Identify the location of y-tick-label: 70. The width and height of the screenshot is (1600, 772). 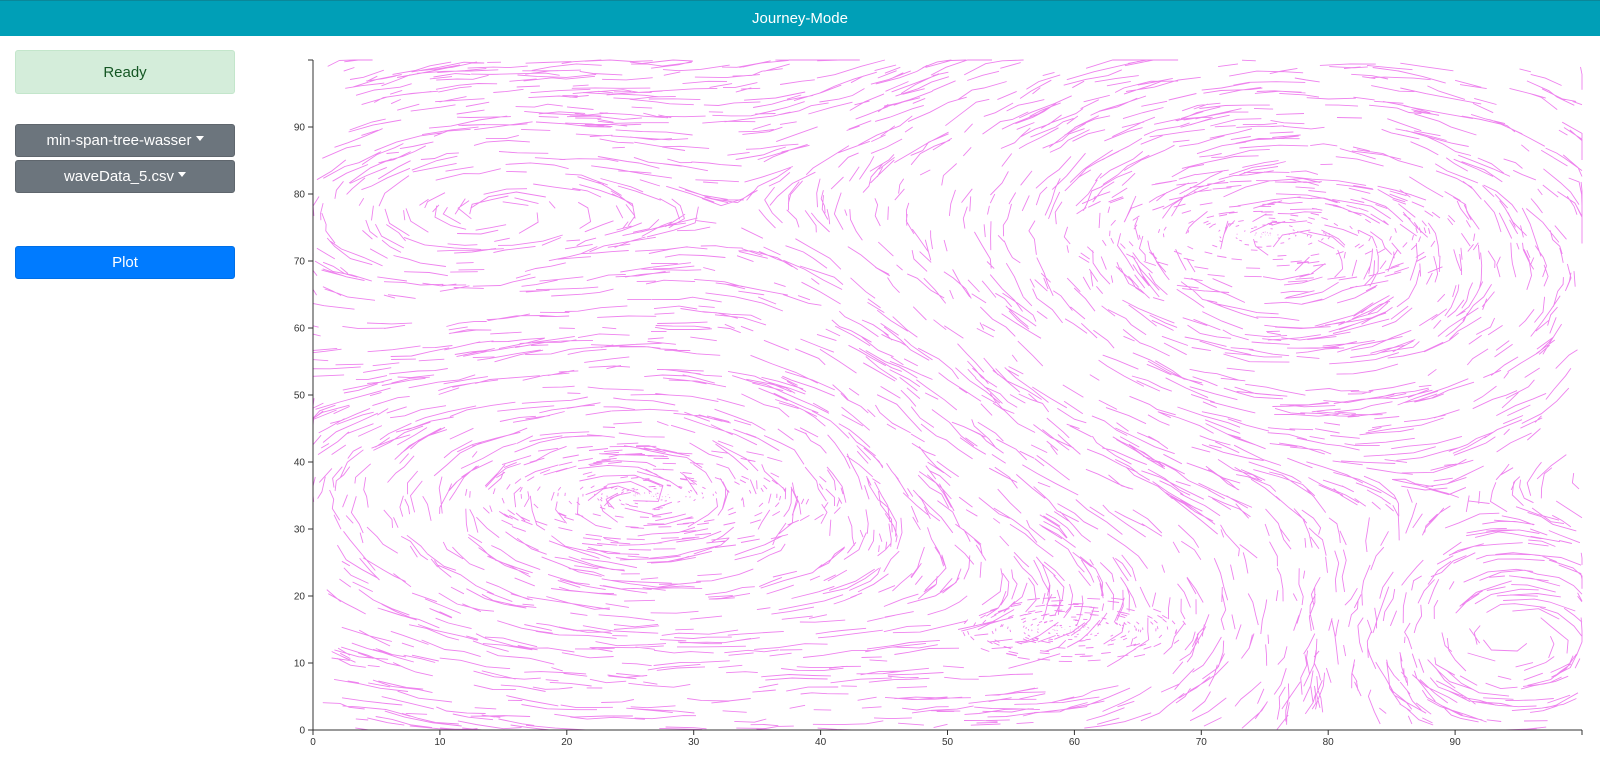
(300, 262).